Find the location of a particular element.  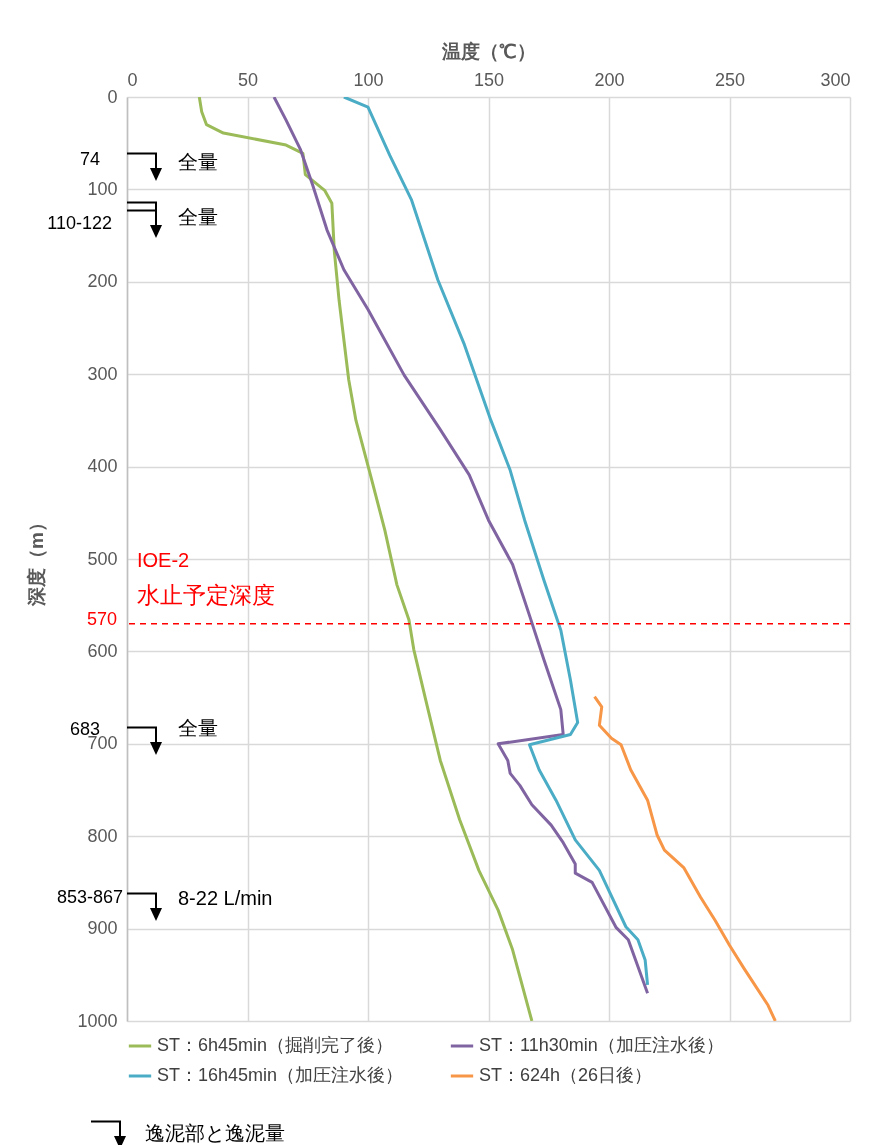

x-tick-label: 50 is located at coordinates (248, 79).